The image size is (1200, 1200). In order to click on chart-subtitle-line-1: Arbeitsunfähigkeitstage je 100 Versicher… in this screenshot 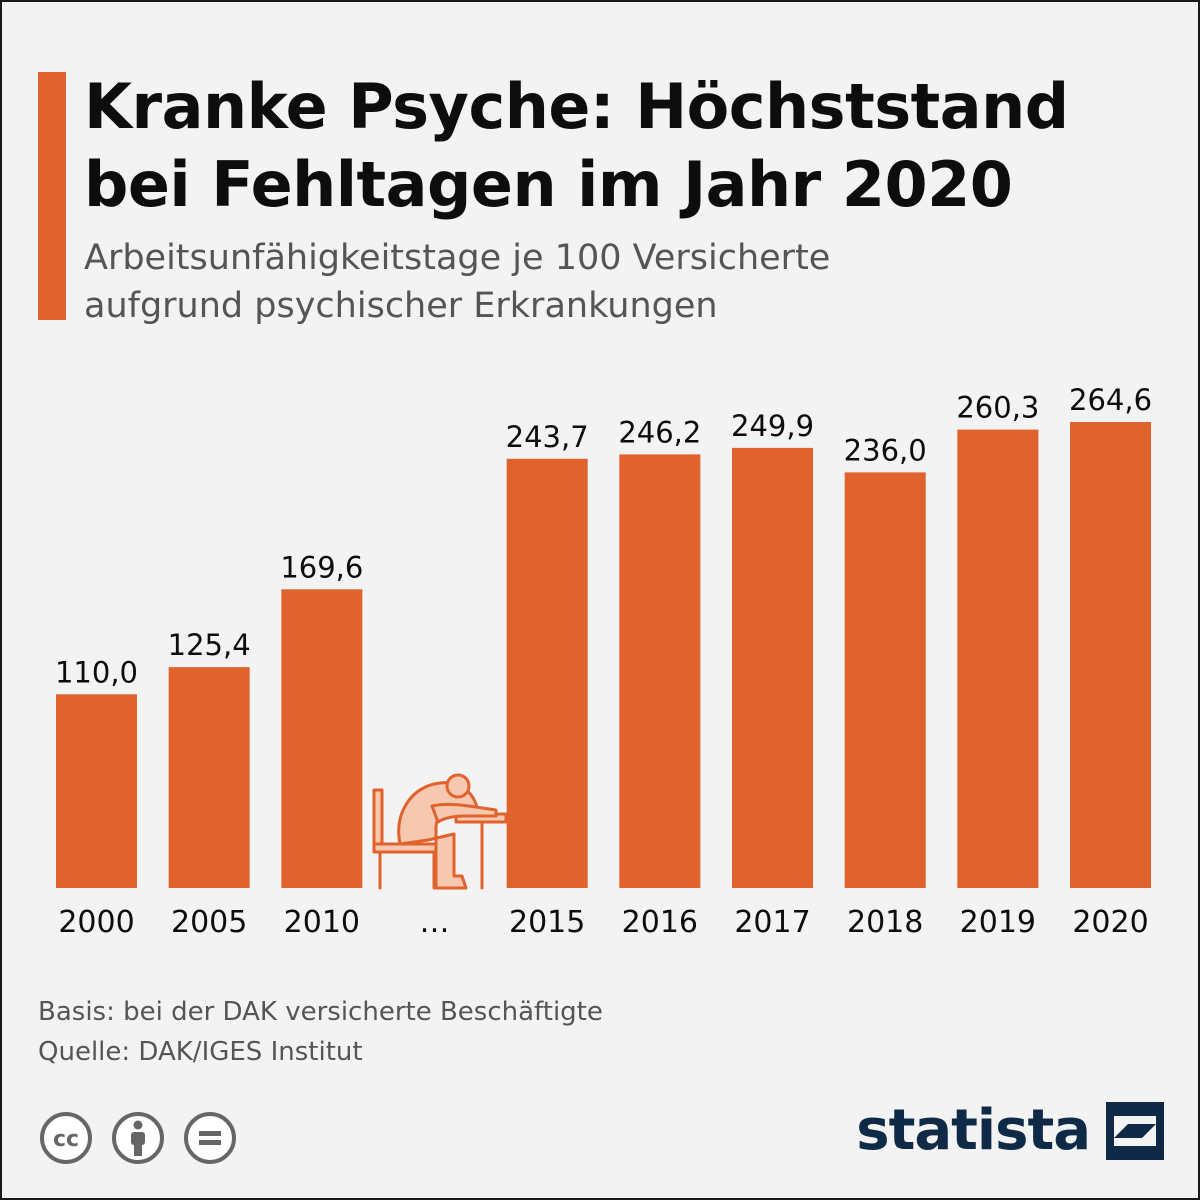, I will do `click(457, 258)`.